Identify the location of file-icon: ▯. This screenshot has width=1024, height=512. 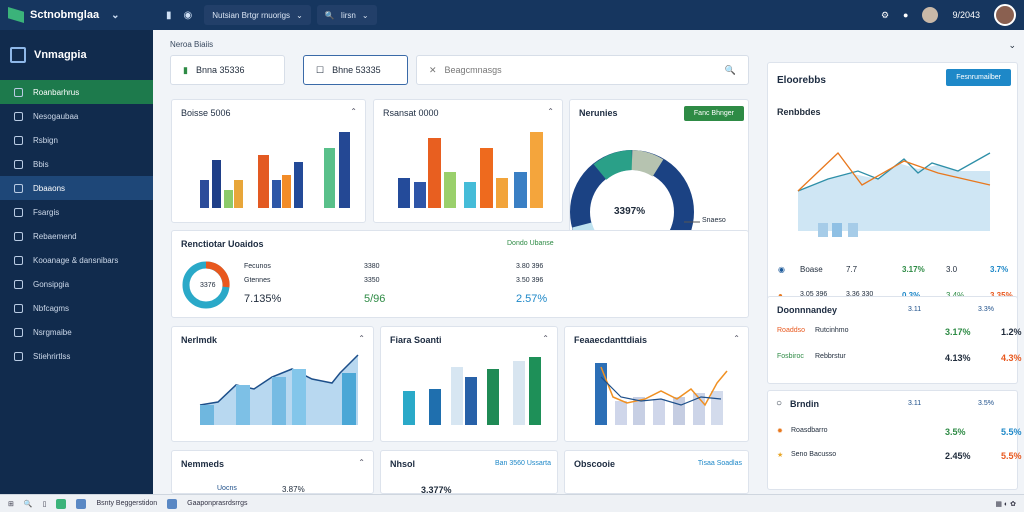
(44, 504).